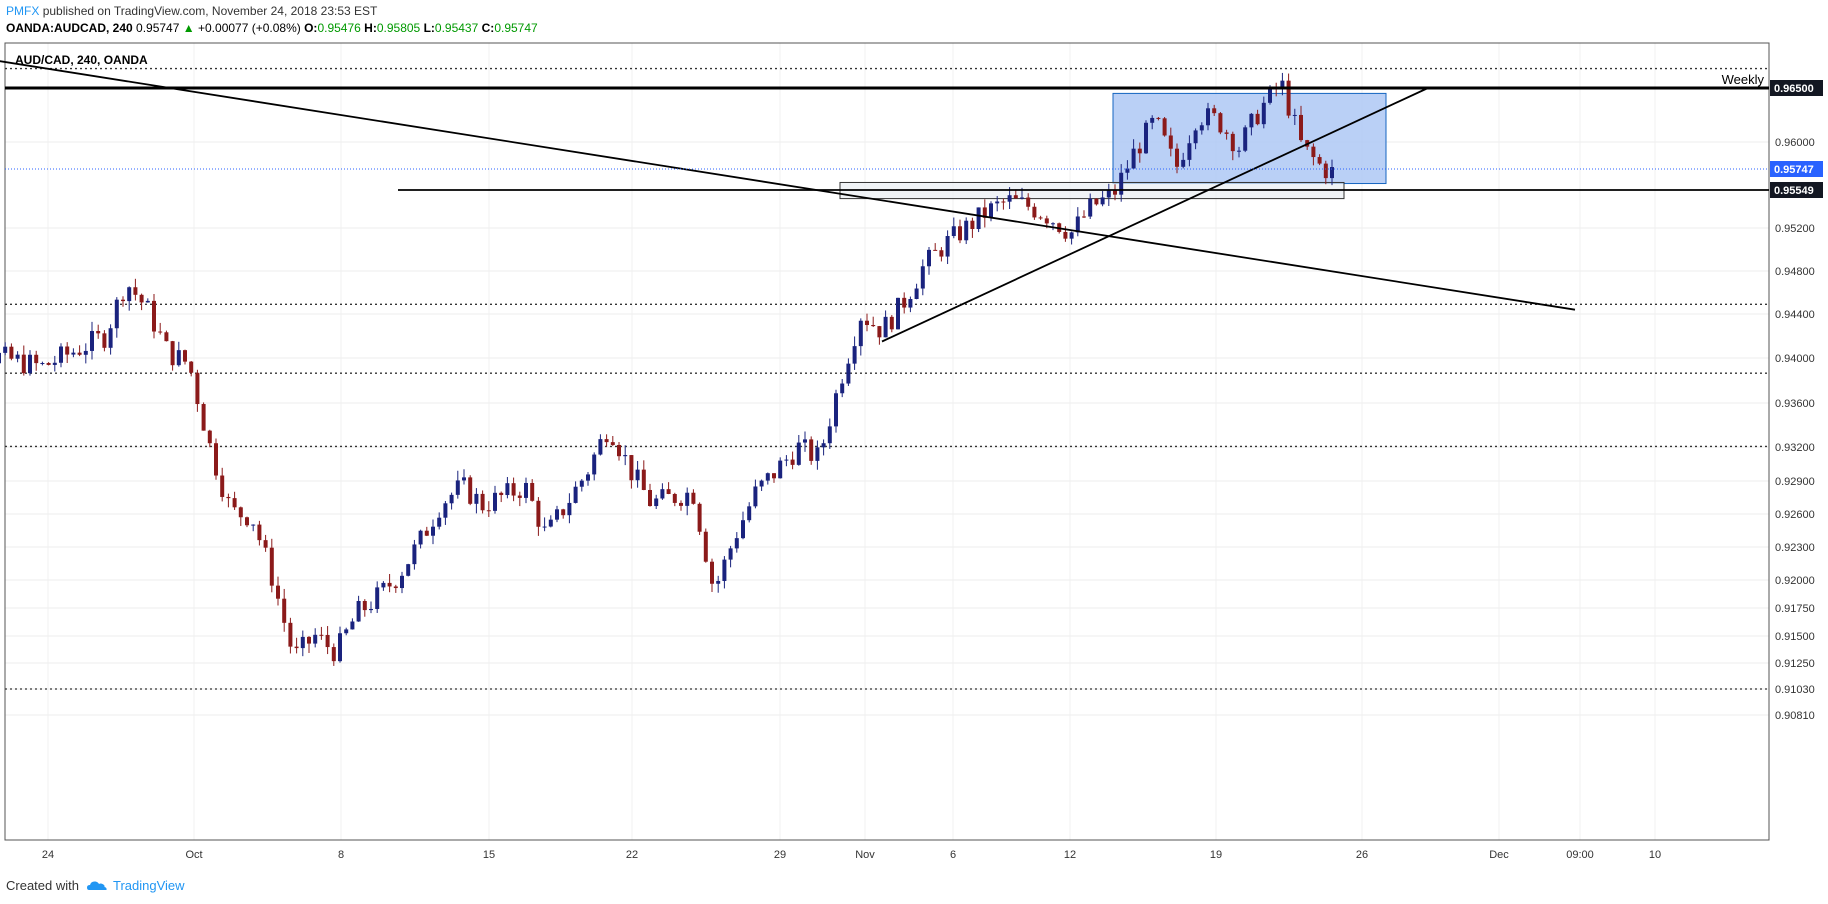 The image size is (1828, 904). Describe the element at coordinates (1795, 448) in the screenshot. I see `price-tick-label: 0.93200` at that location.